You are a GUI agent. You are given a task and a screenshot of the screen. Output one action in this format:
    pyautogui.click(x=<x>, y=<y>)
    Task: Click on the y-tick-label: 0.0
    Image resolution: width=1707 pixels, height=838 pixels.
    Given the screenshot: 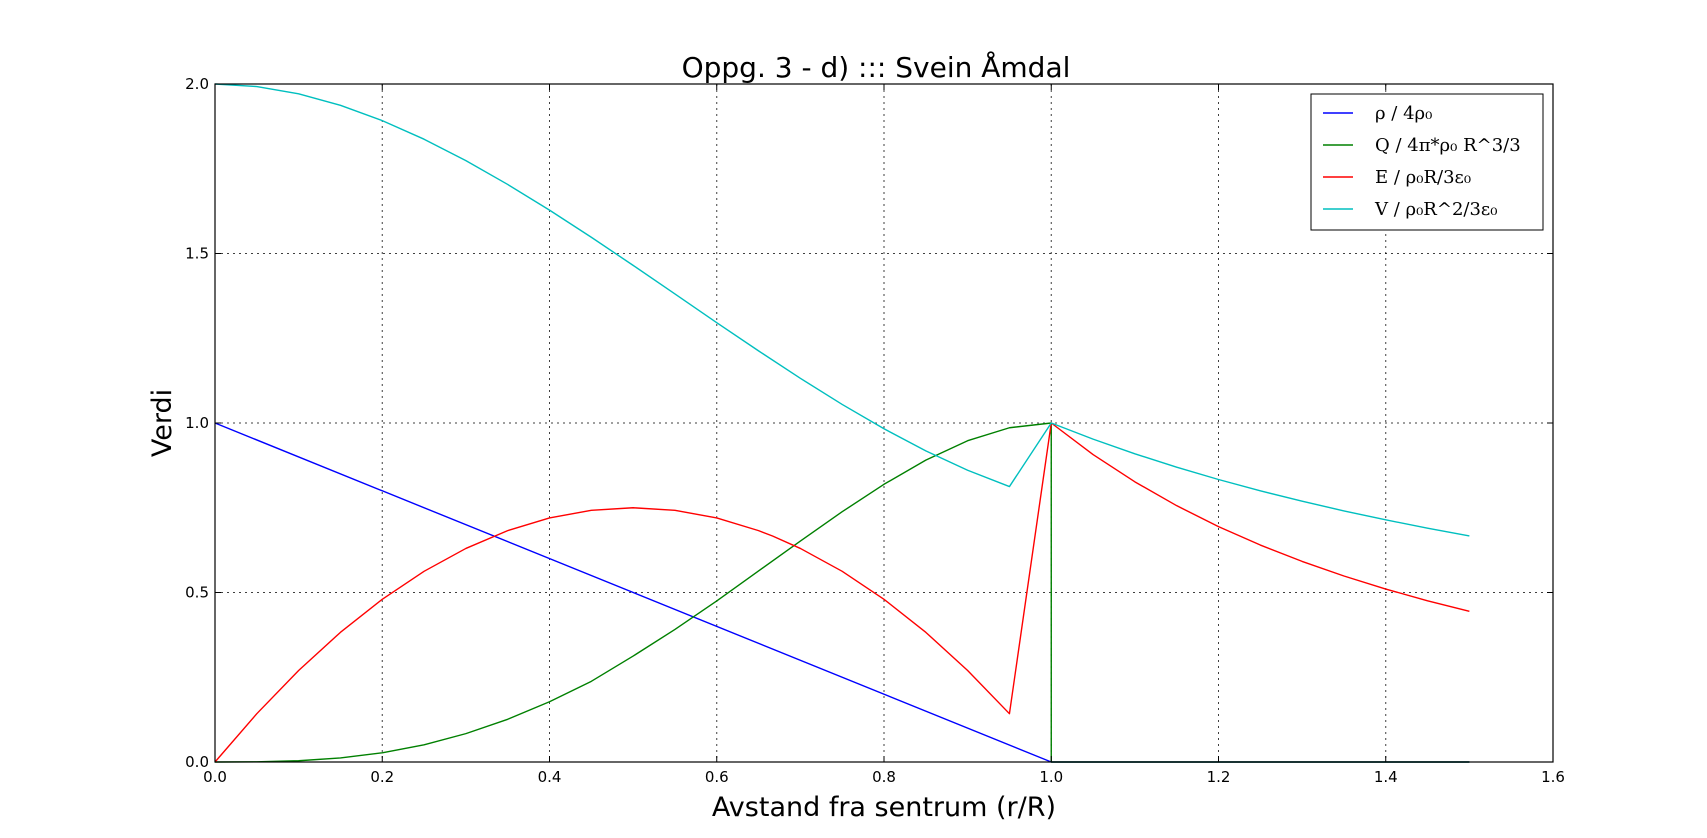 What is the action you would take?
    pyautogui.click(x=197, y=762)
    